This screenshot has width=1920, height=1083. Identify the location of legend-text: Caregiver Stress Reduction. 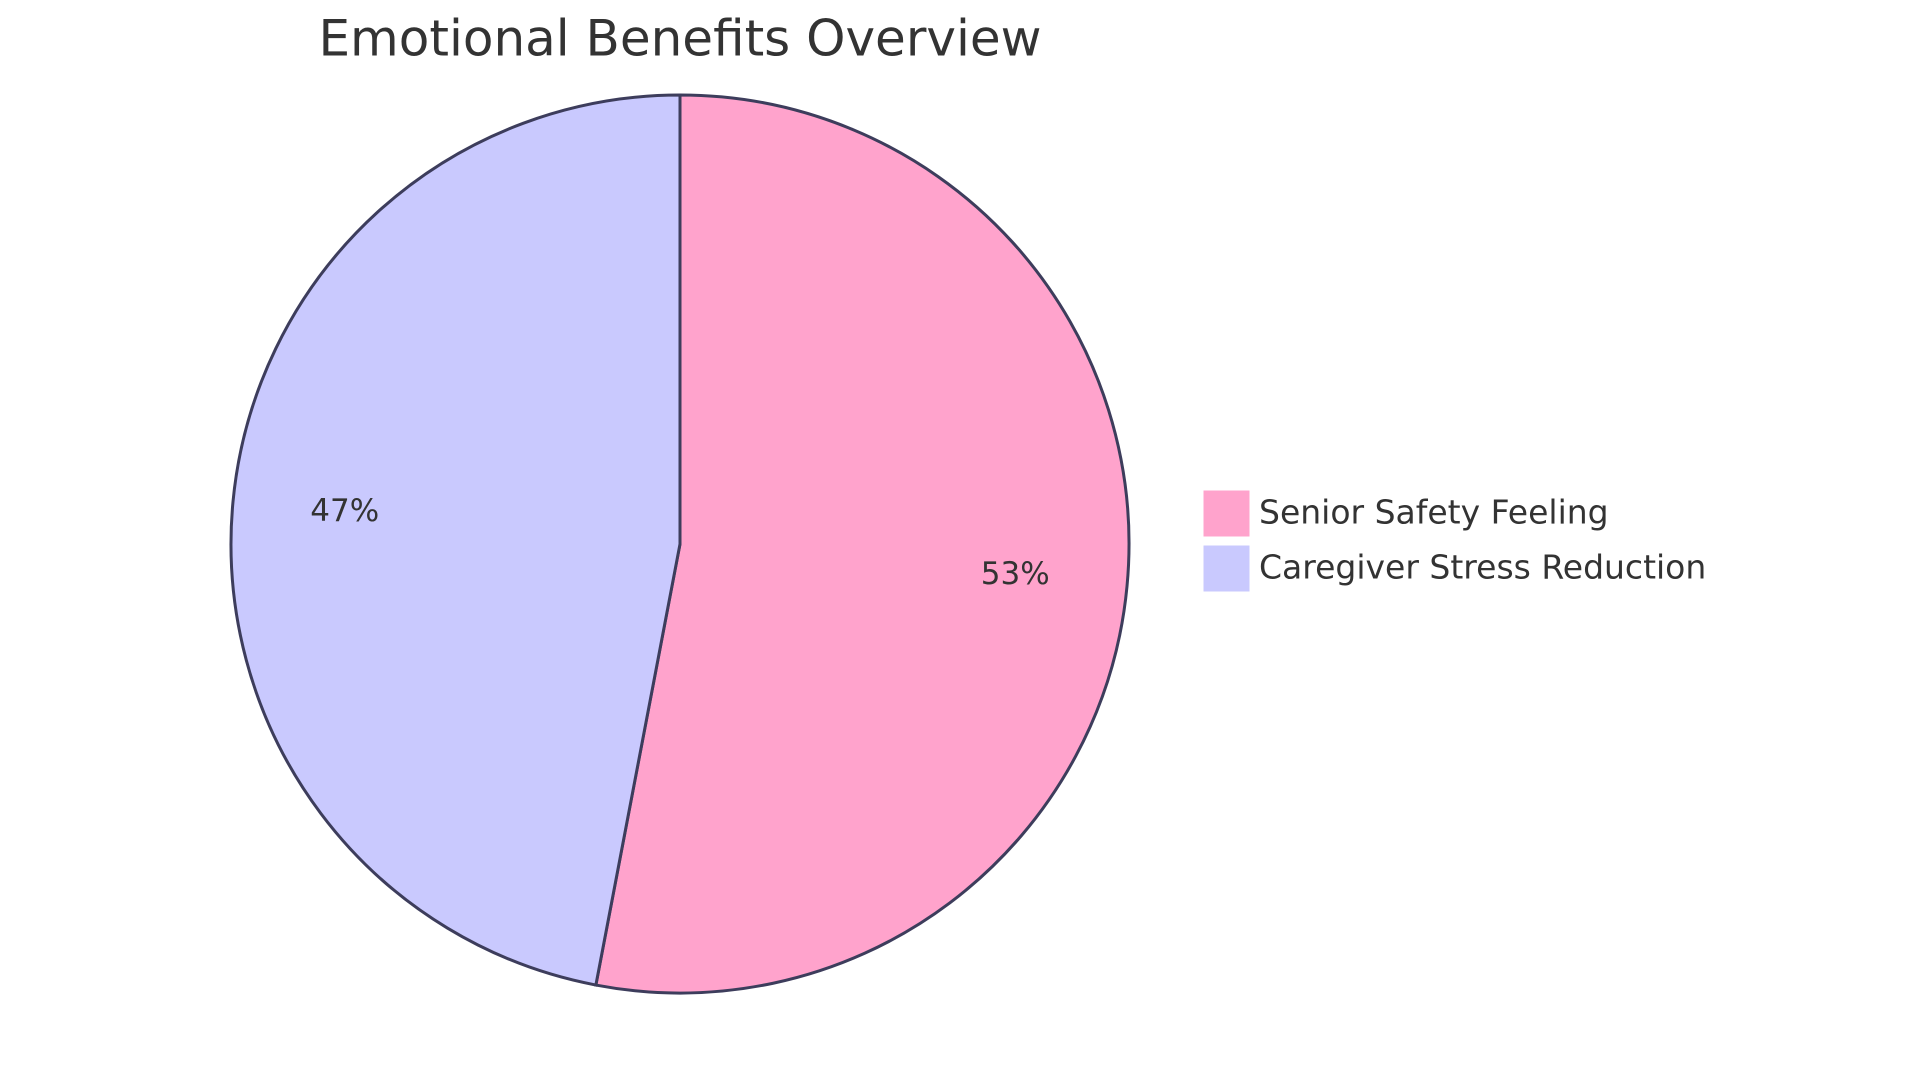
(1482, 567).